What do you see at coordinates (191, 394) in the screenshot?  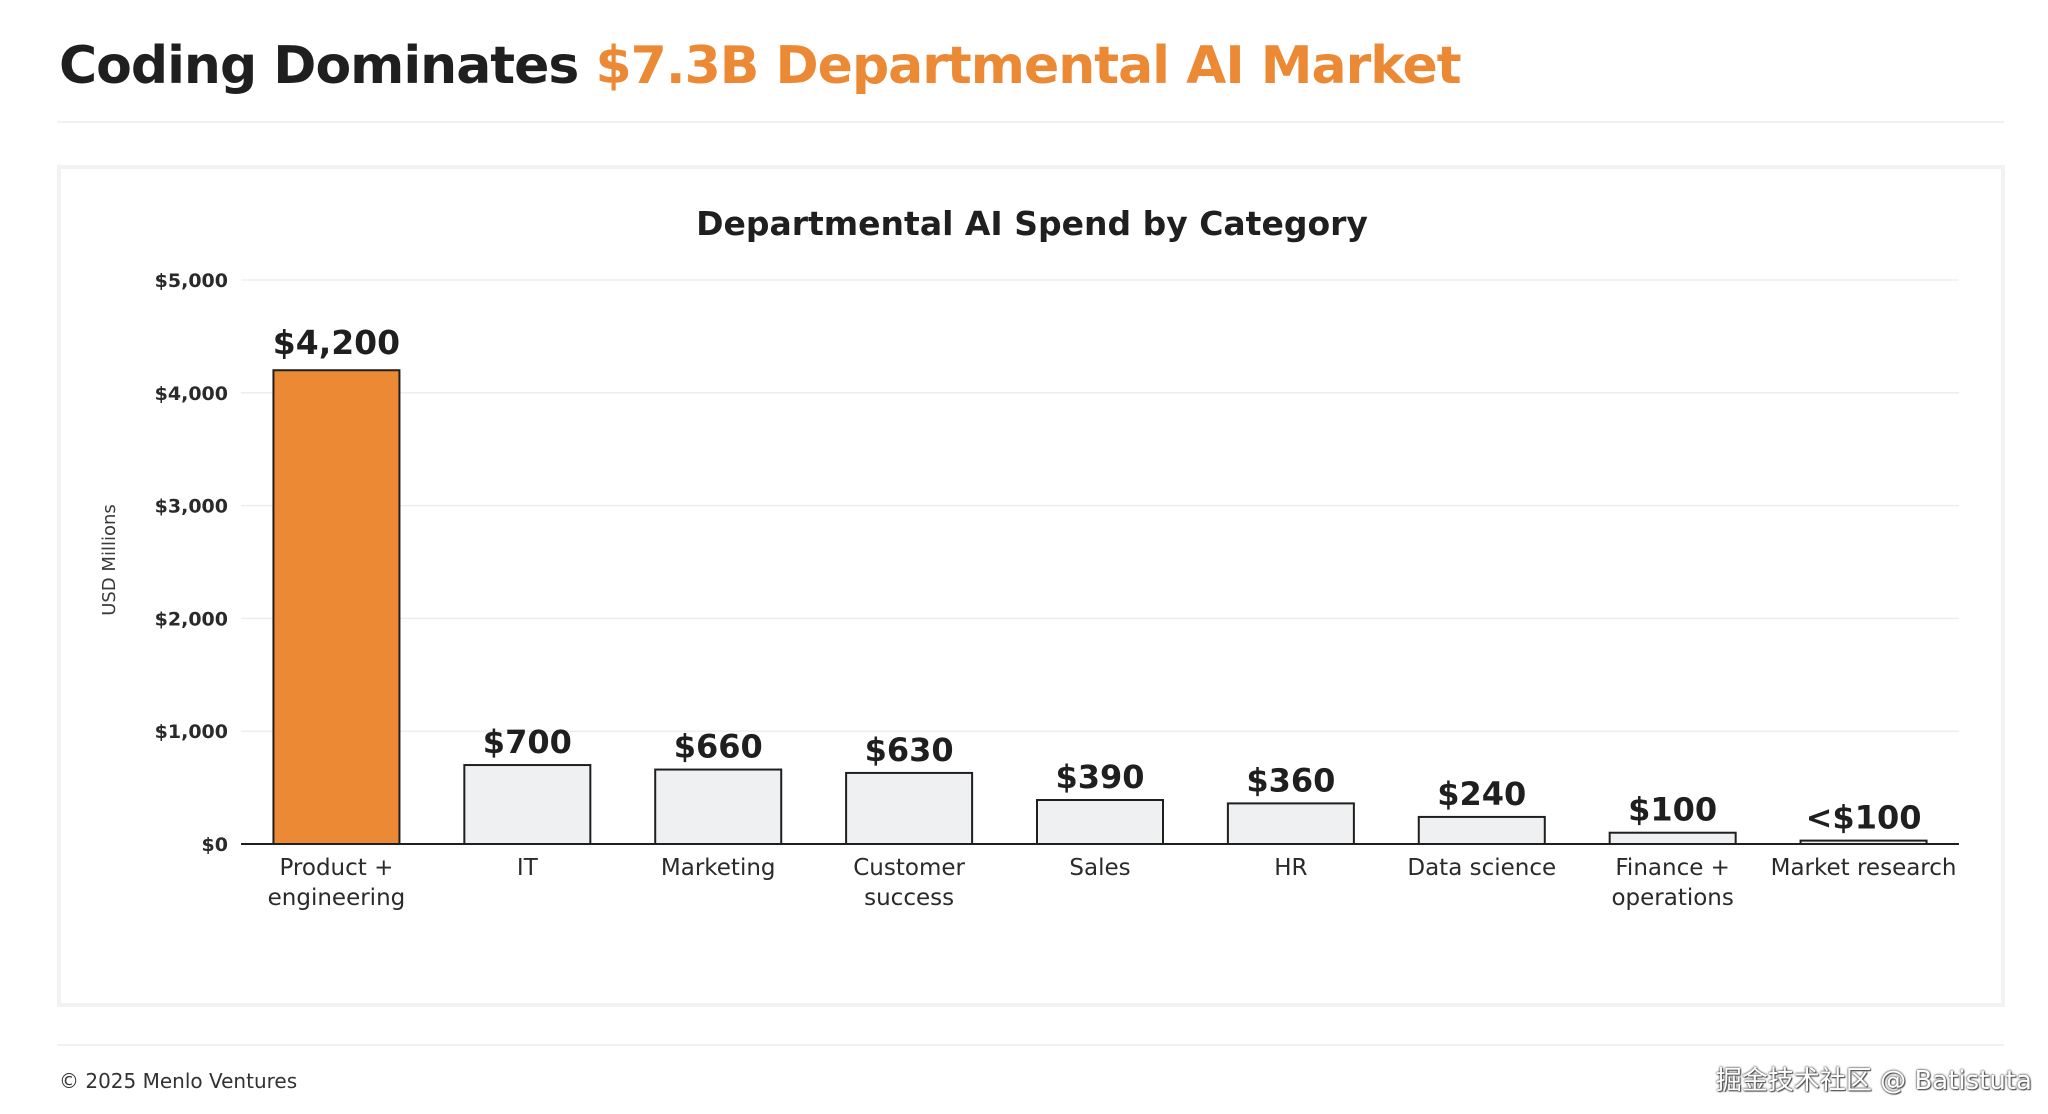 I see `y-tick-label: $4,000` at bounding box center [191, 394].